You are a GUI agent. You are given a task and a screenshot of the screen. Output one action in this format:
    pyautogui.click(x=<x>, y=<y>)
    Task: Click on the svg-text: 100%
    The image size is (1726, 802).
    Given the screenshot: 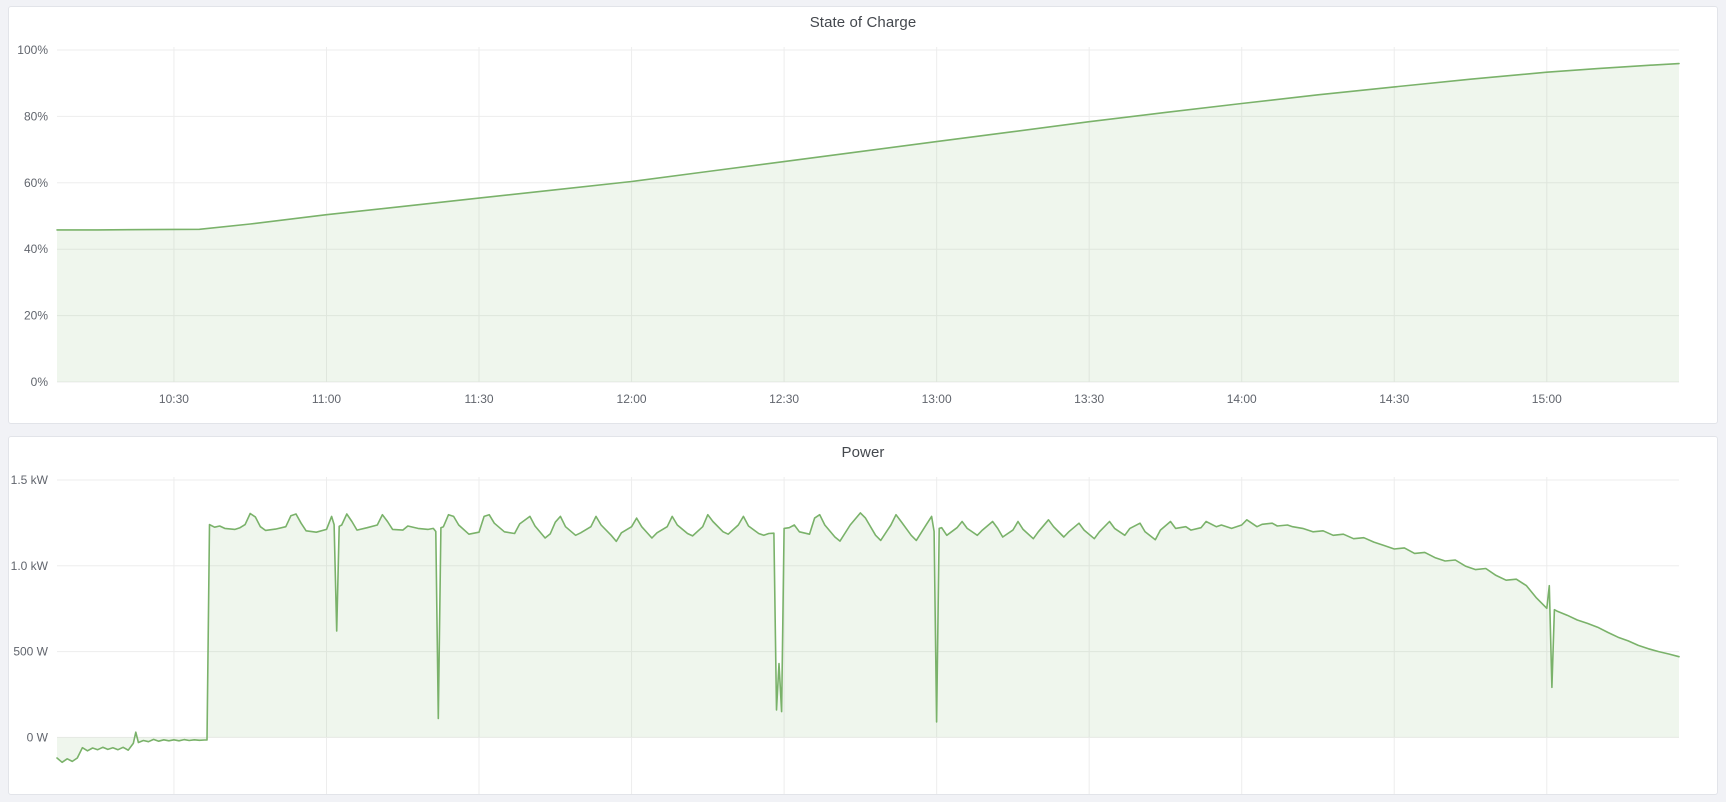 What is the action you would take?
    pyautogui.click(x=32, y=50)
    